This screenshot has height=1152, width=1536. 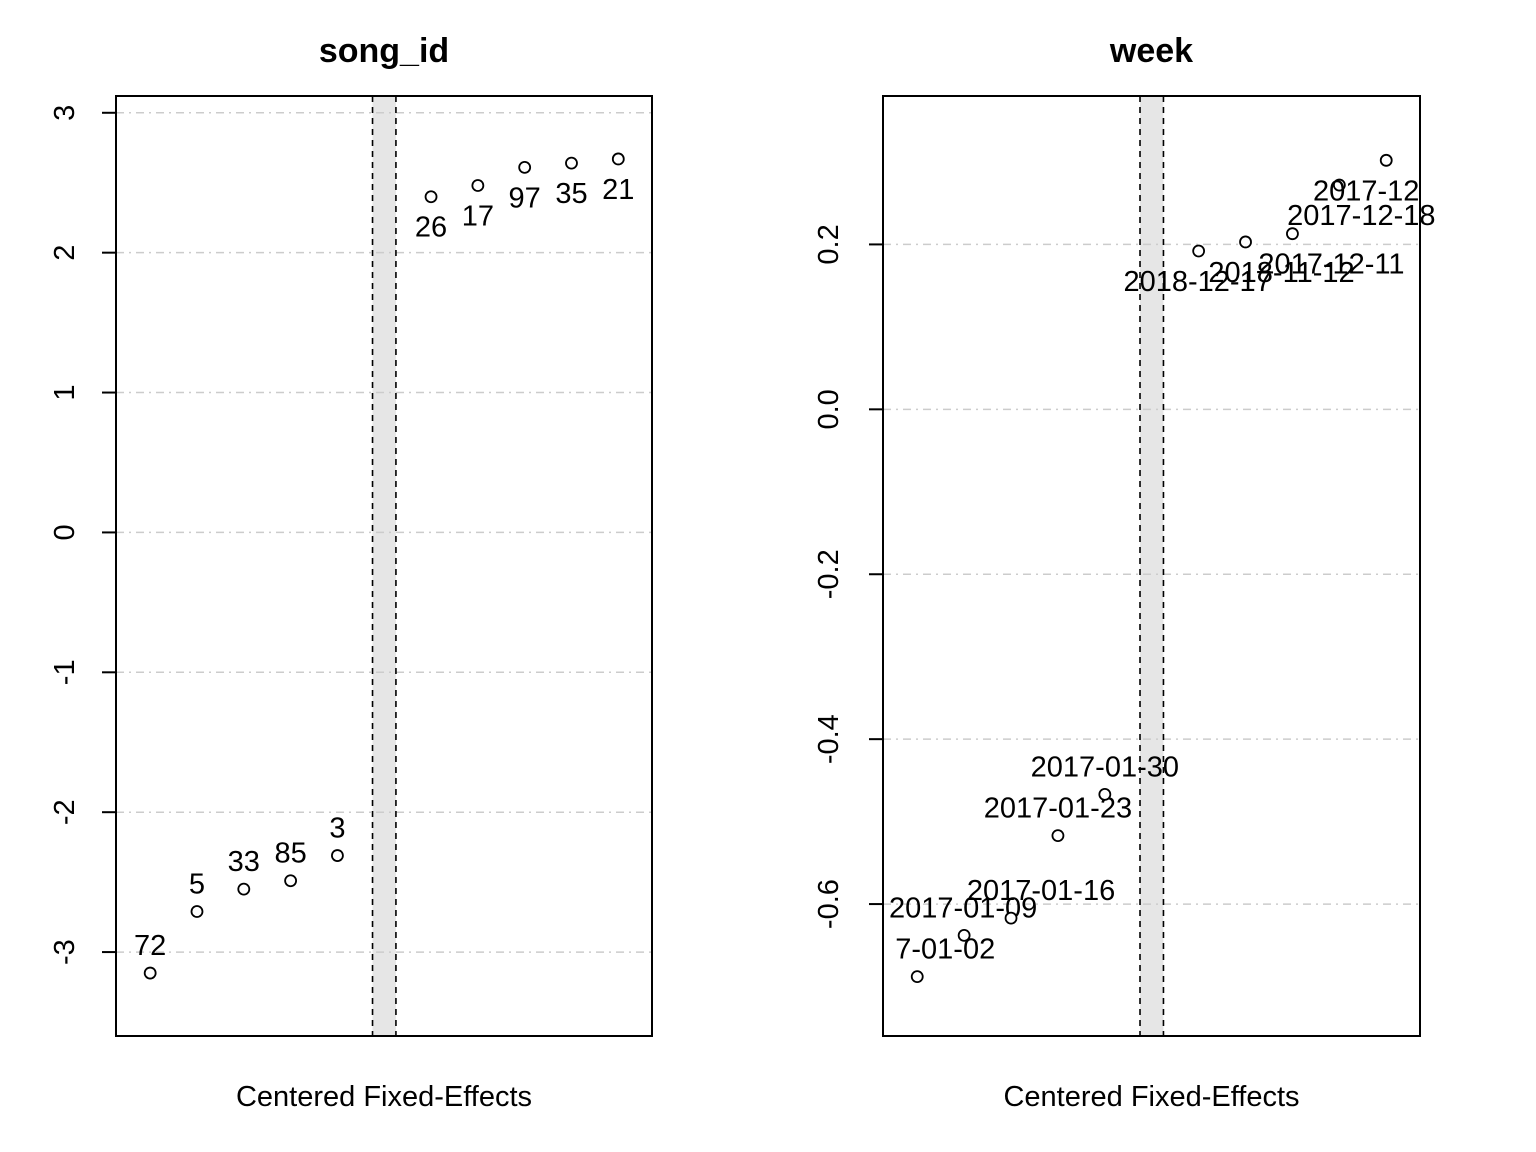 I want to click on song-id-ytick-label: -2, so click(x=65, y=812).